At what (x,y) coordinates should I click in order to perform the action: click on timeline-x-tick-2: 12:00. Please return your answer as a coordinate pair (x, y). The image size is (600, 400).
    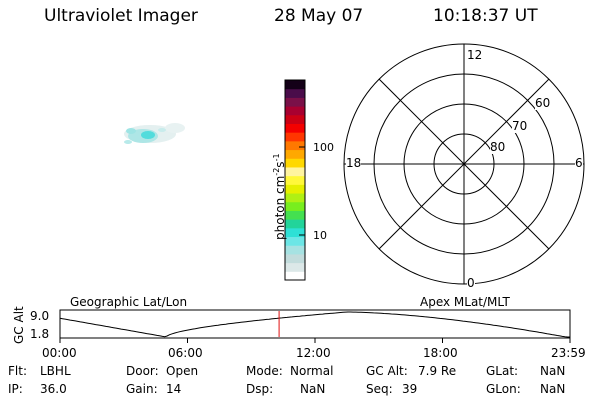
    Looking at the image, I should click on (313, 353).